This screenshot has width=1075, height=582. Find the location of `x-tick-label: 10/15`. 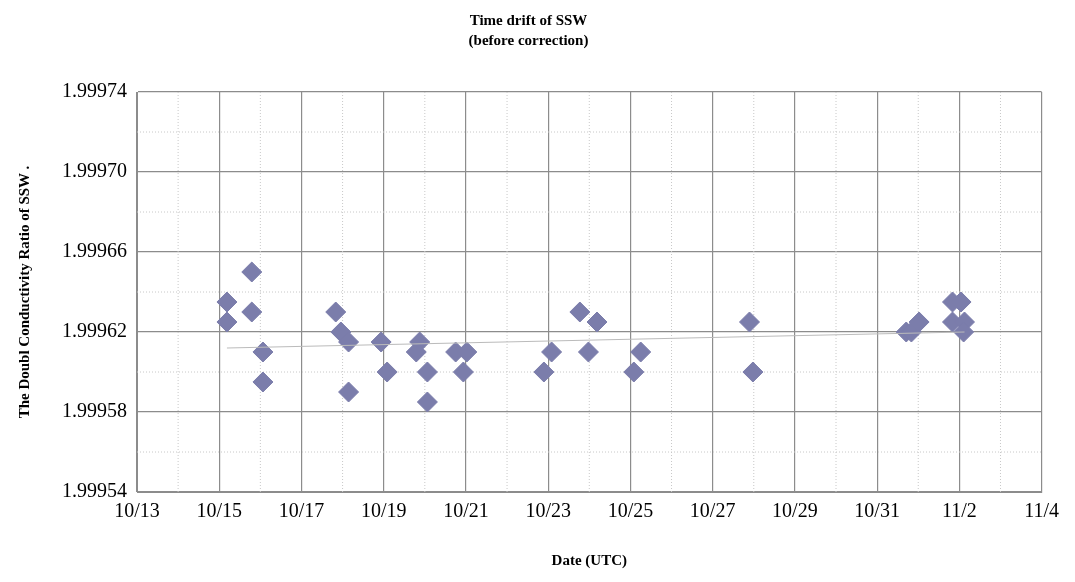

x-tick-label: 10/15 is located at coordinates (219, 510).